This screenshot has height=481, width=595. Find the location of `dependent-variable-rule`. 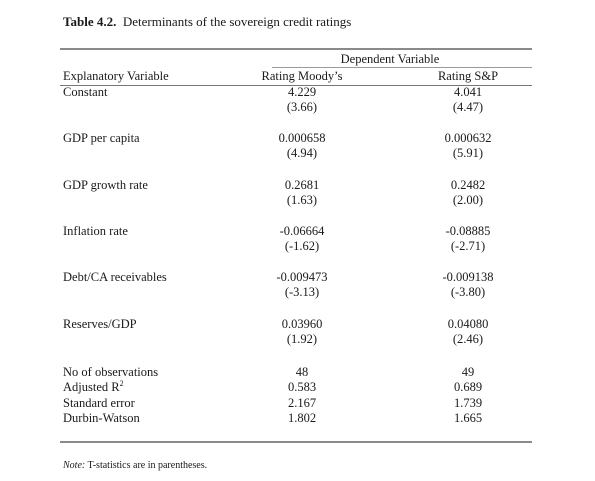

dependent-variable-rule is located at coordinates (402, 67).